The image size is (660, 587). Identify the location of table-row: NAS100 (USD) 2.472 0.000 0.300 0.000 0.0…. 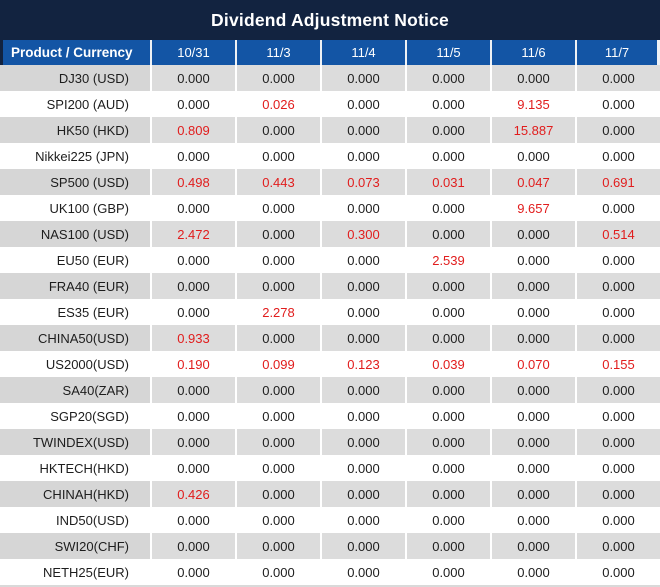
(330, 234).